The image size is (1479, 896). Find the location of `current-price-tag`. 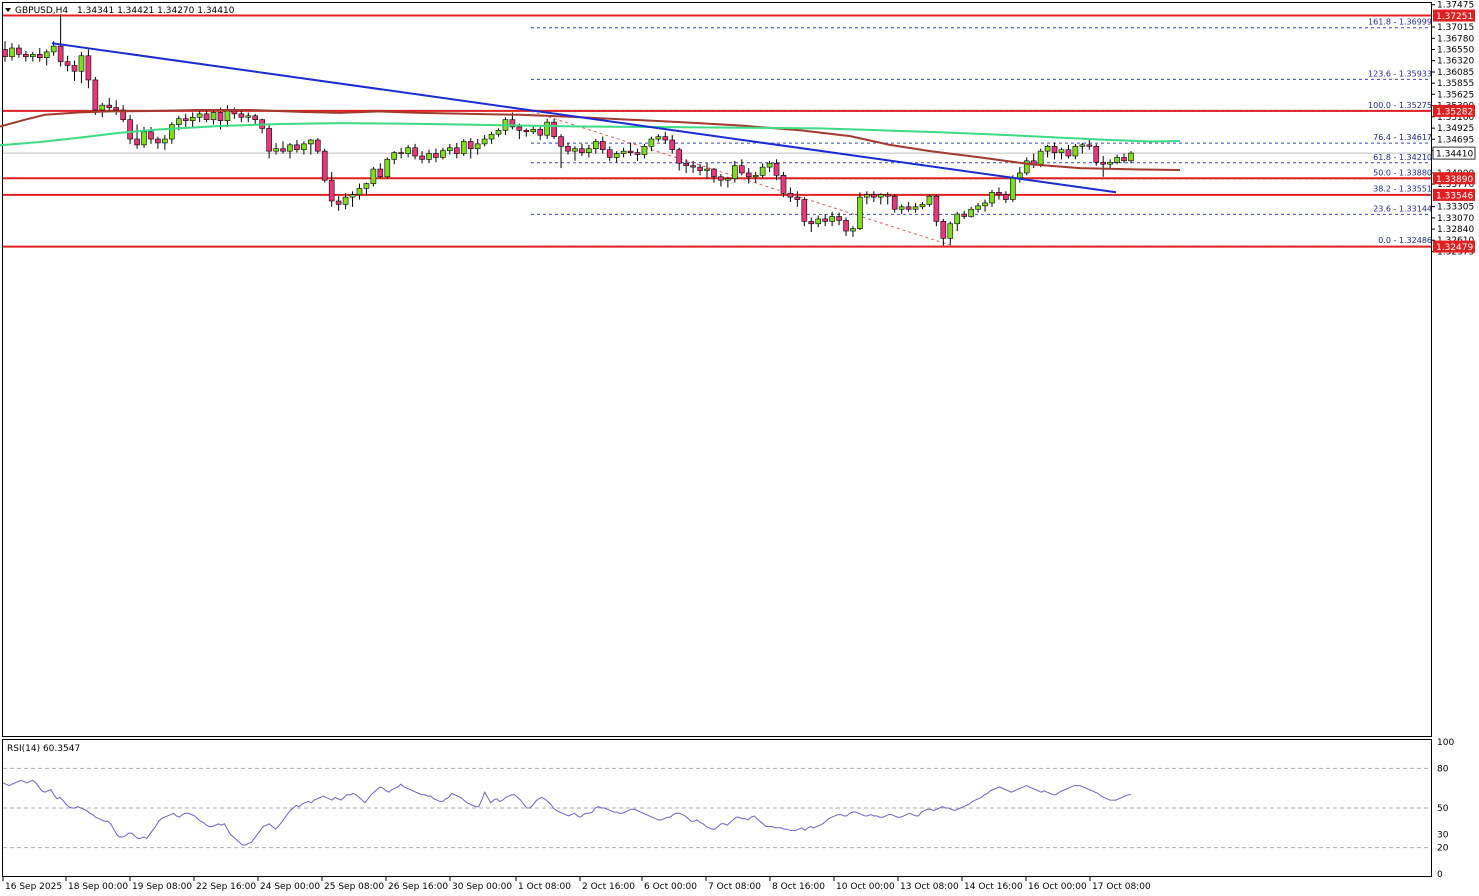

current-price-tag is located at coordinates (1454, 153).